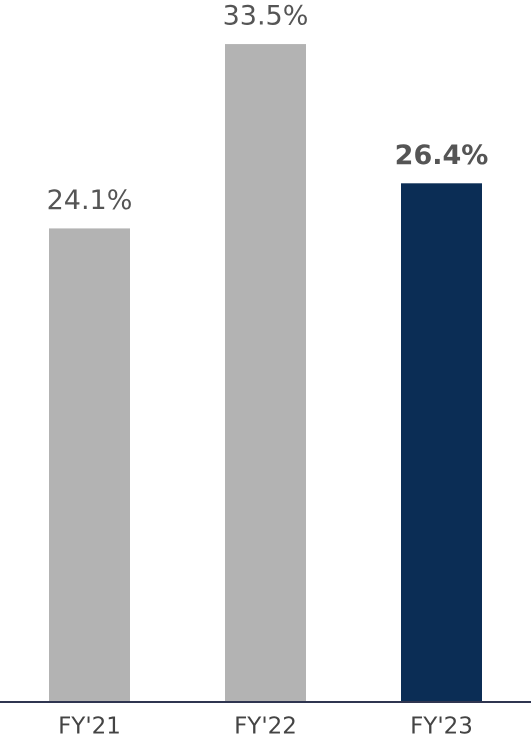 The height and width of the screenshot is (748, 531). What do you see at coordinates (442, 155) in the screenshot?
I see `value-label: 26.4%` at bounding box center [442, 155].